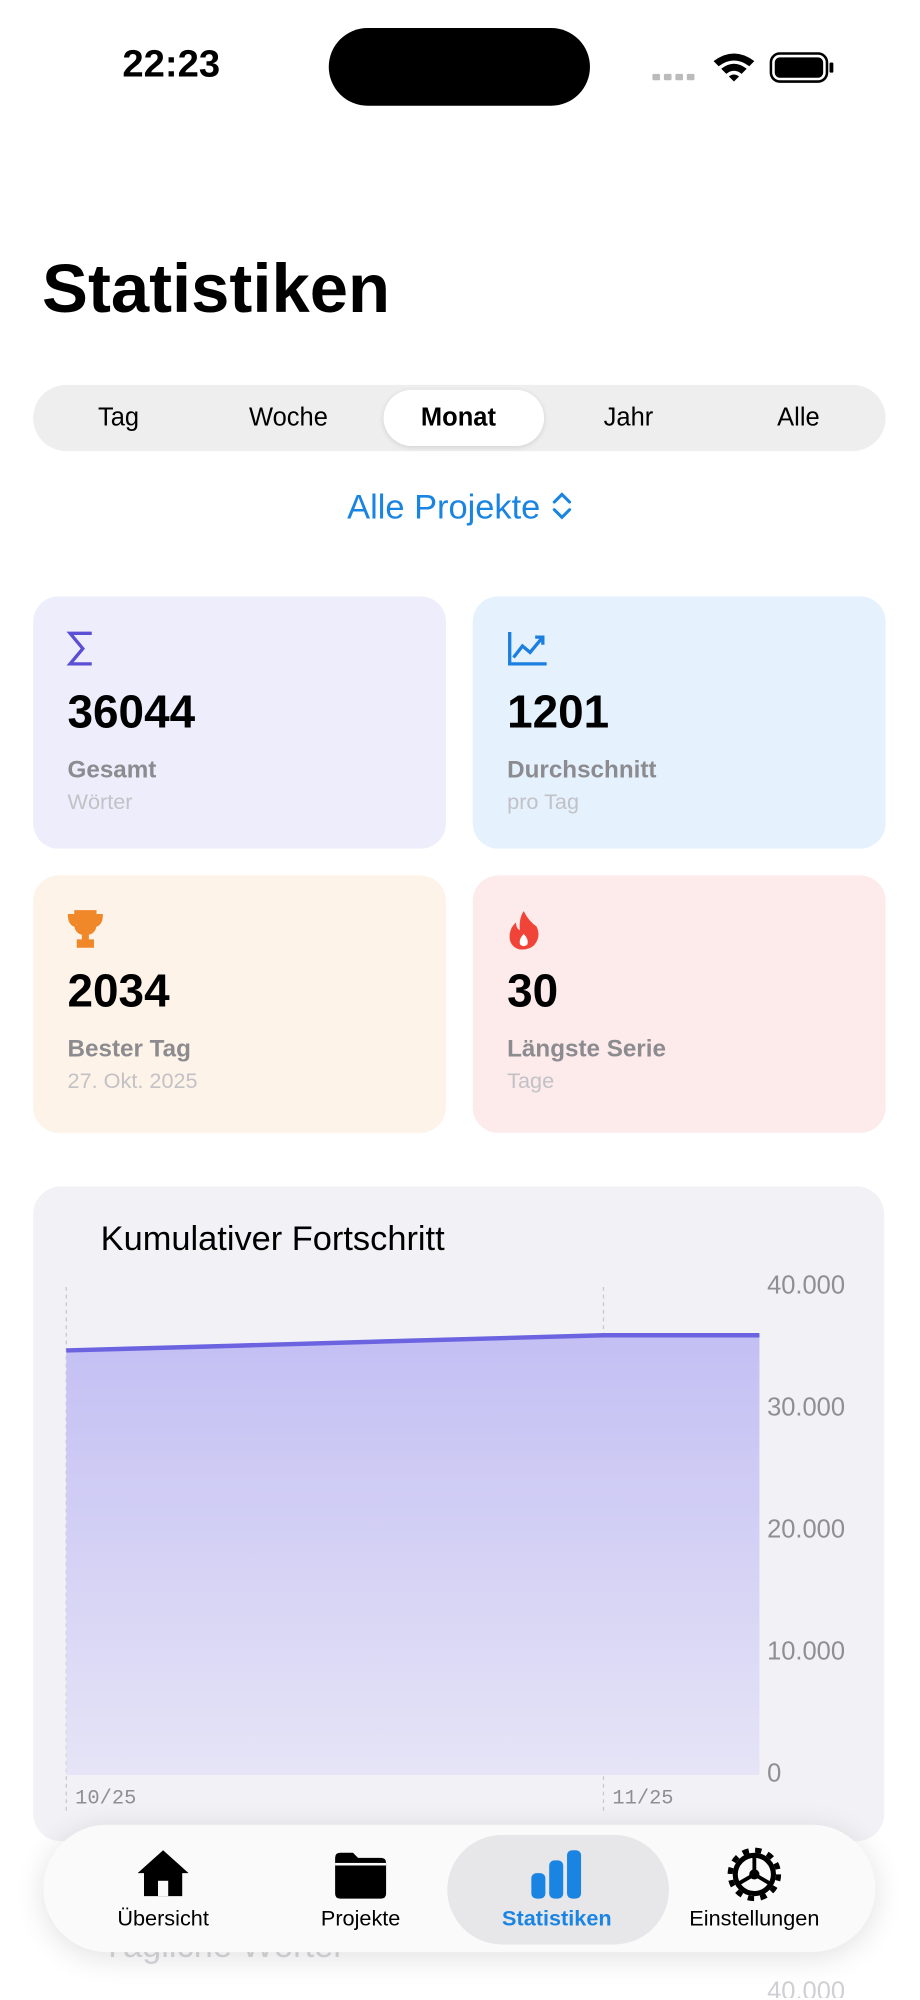 Image resolution: width=920 pixels, height=2000 pixels. Describe the element at coordinates (360, 1918) in the screenshot. I see `tab-label: Projekte` at that location.